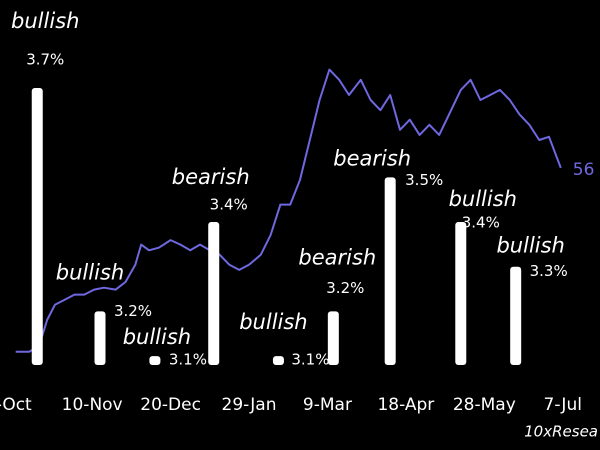  Describe the element at coordinates (561, 432) in the screenshot. I see `source: 10xResea` at that location.